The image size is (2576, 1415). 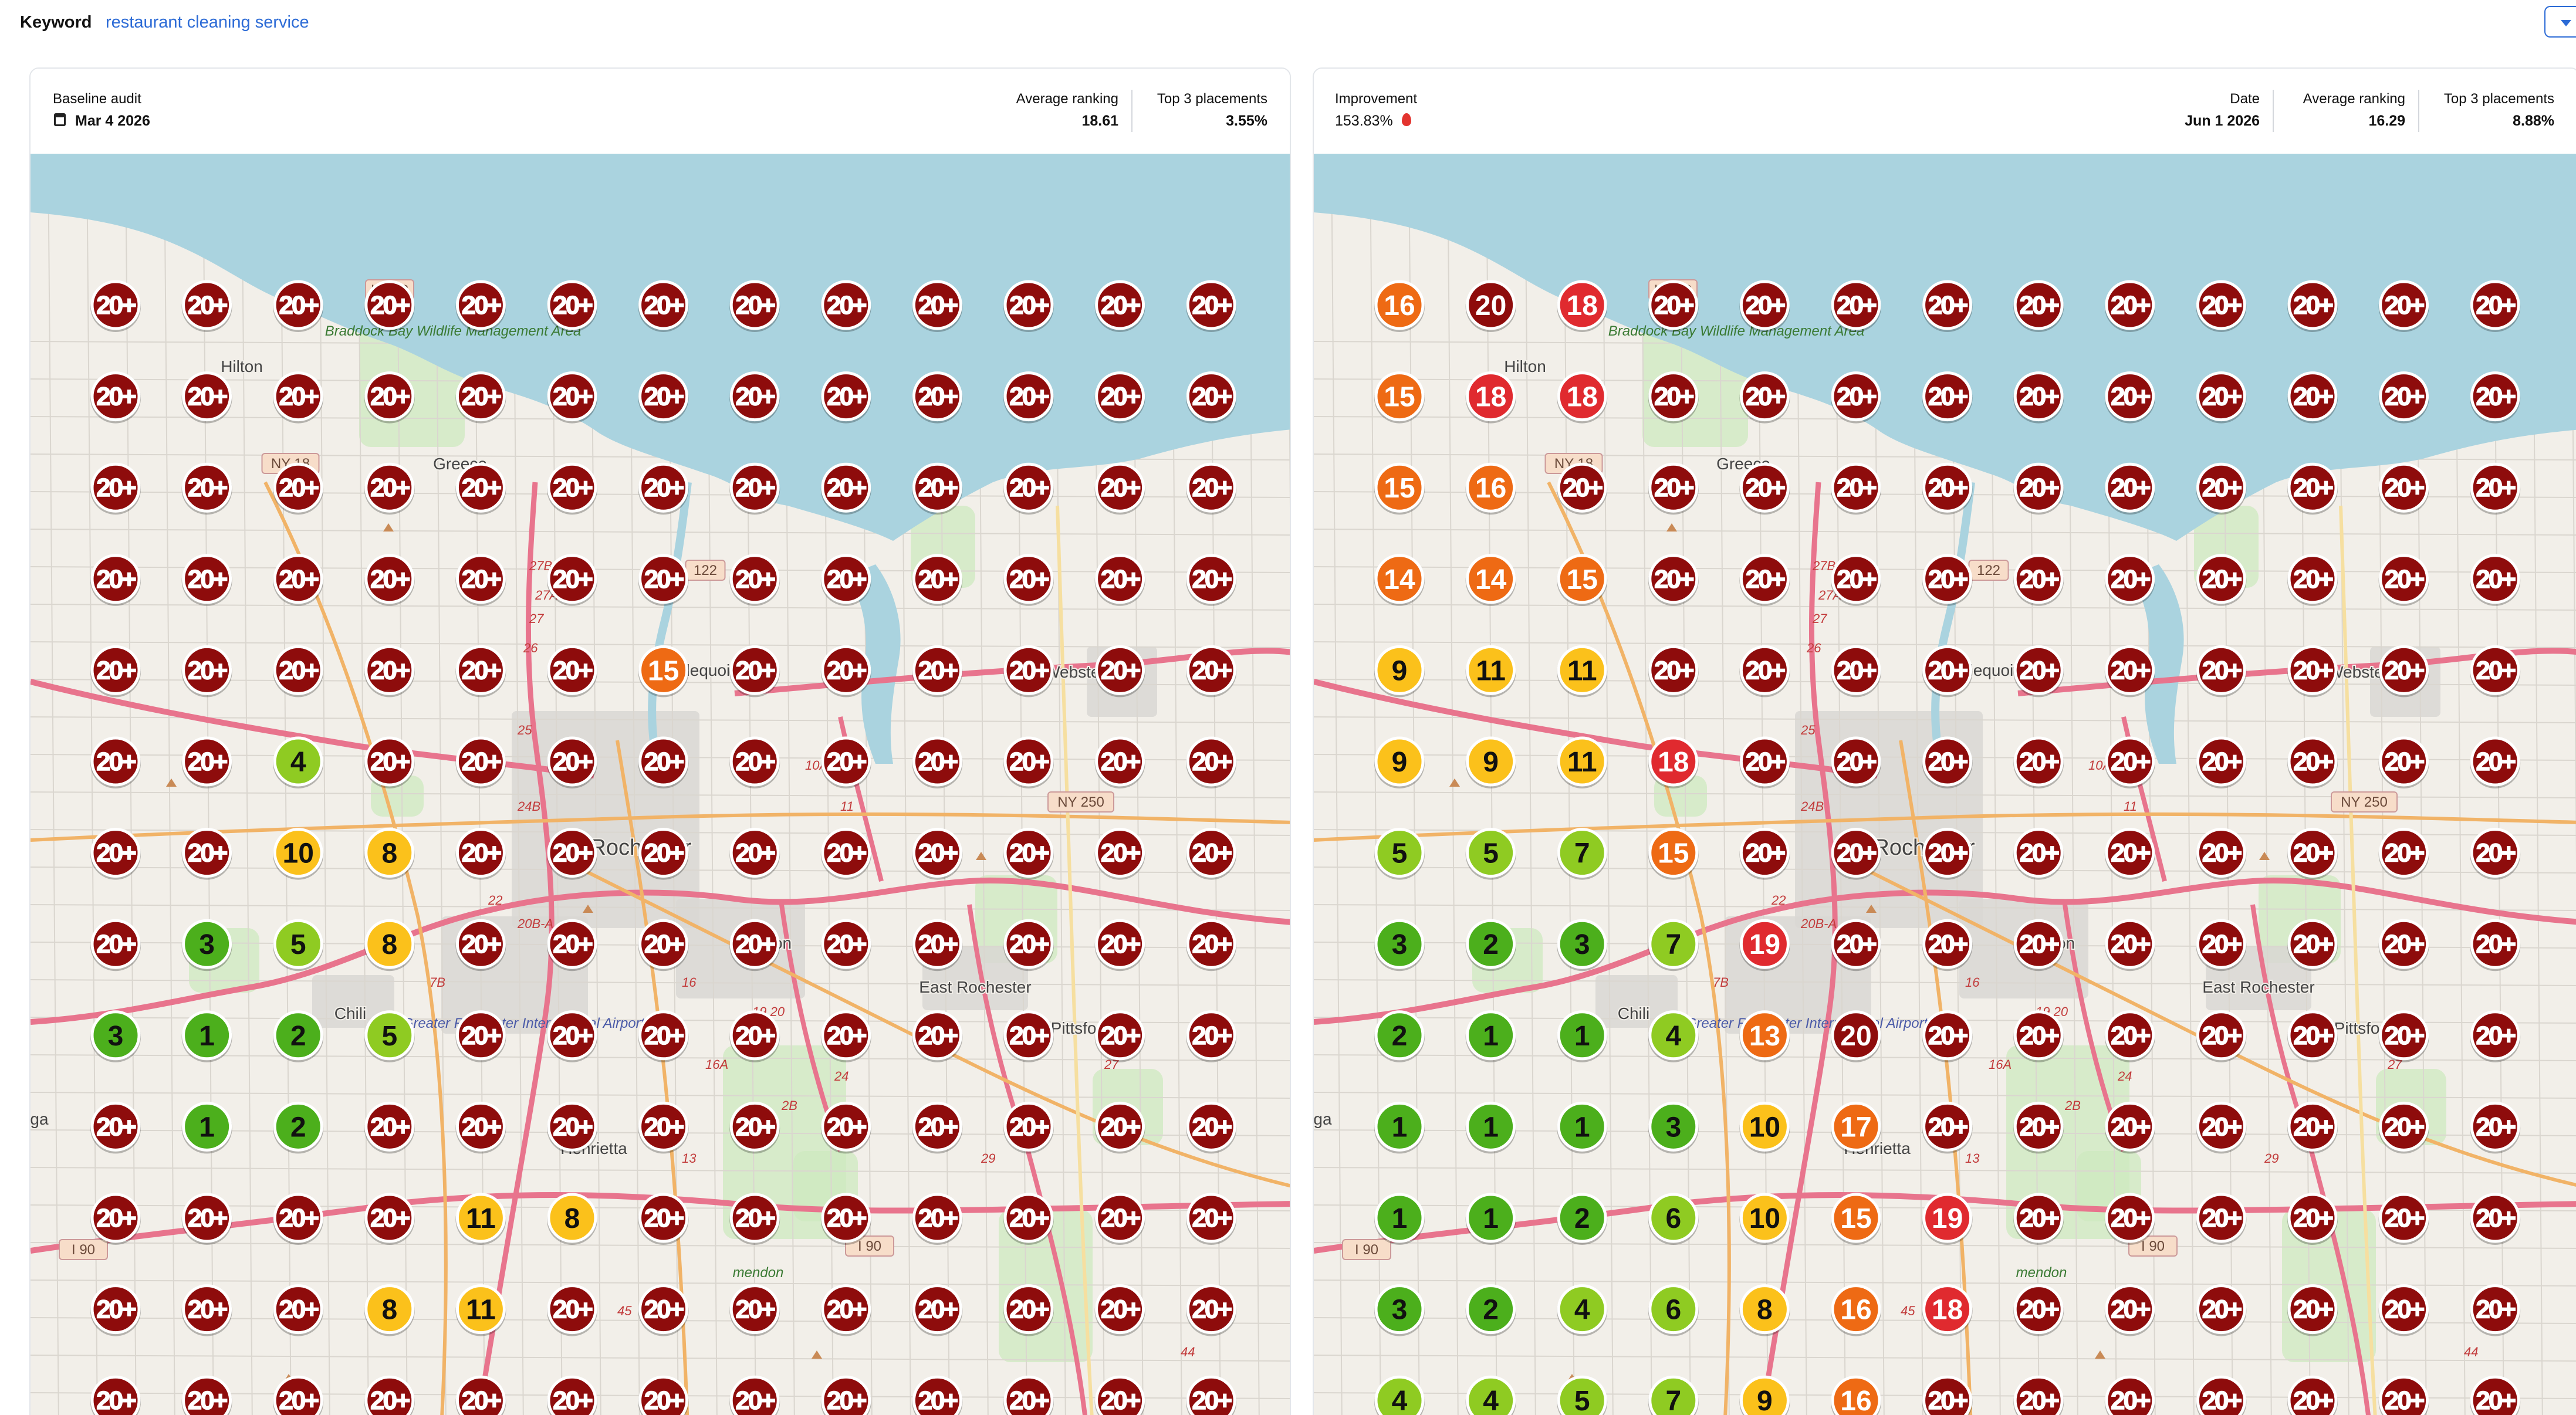 I want to click on rank-marker: 16, so click(x=1490, y=489).